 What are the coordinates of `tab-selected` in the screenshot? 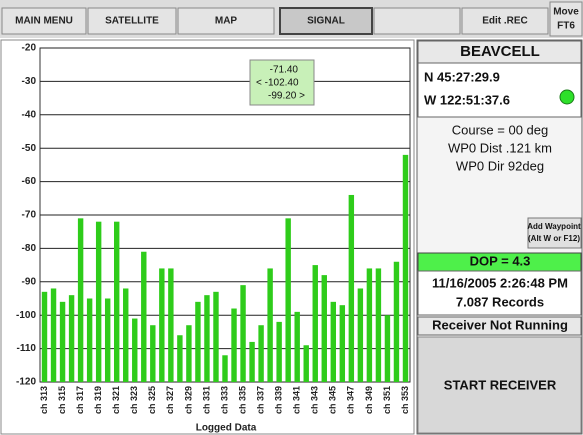 It's located at (326, 21).